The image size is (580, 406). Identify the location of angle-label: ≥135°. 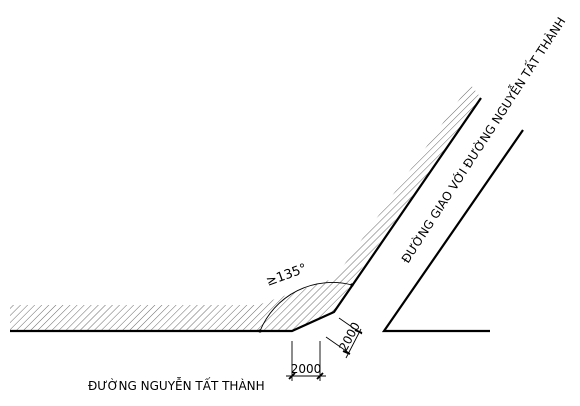
(286, 275).